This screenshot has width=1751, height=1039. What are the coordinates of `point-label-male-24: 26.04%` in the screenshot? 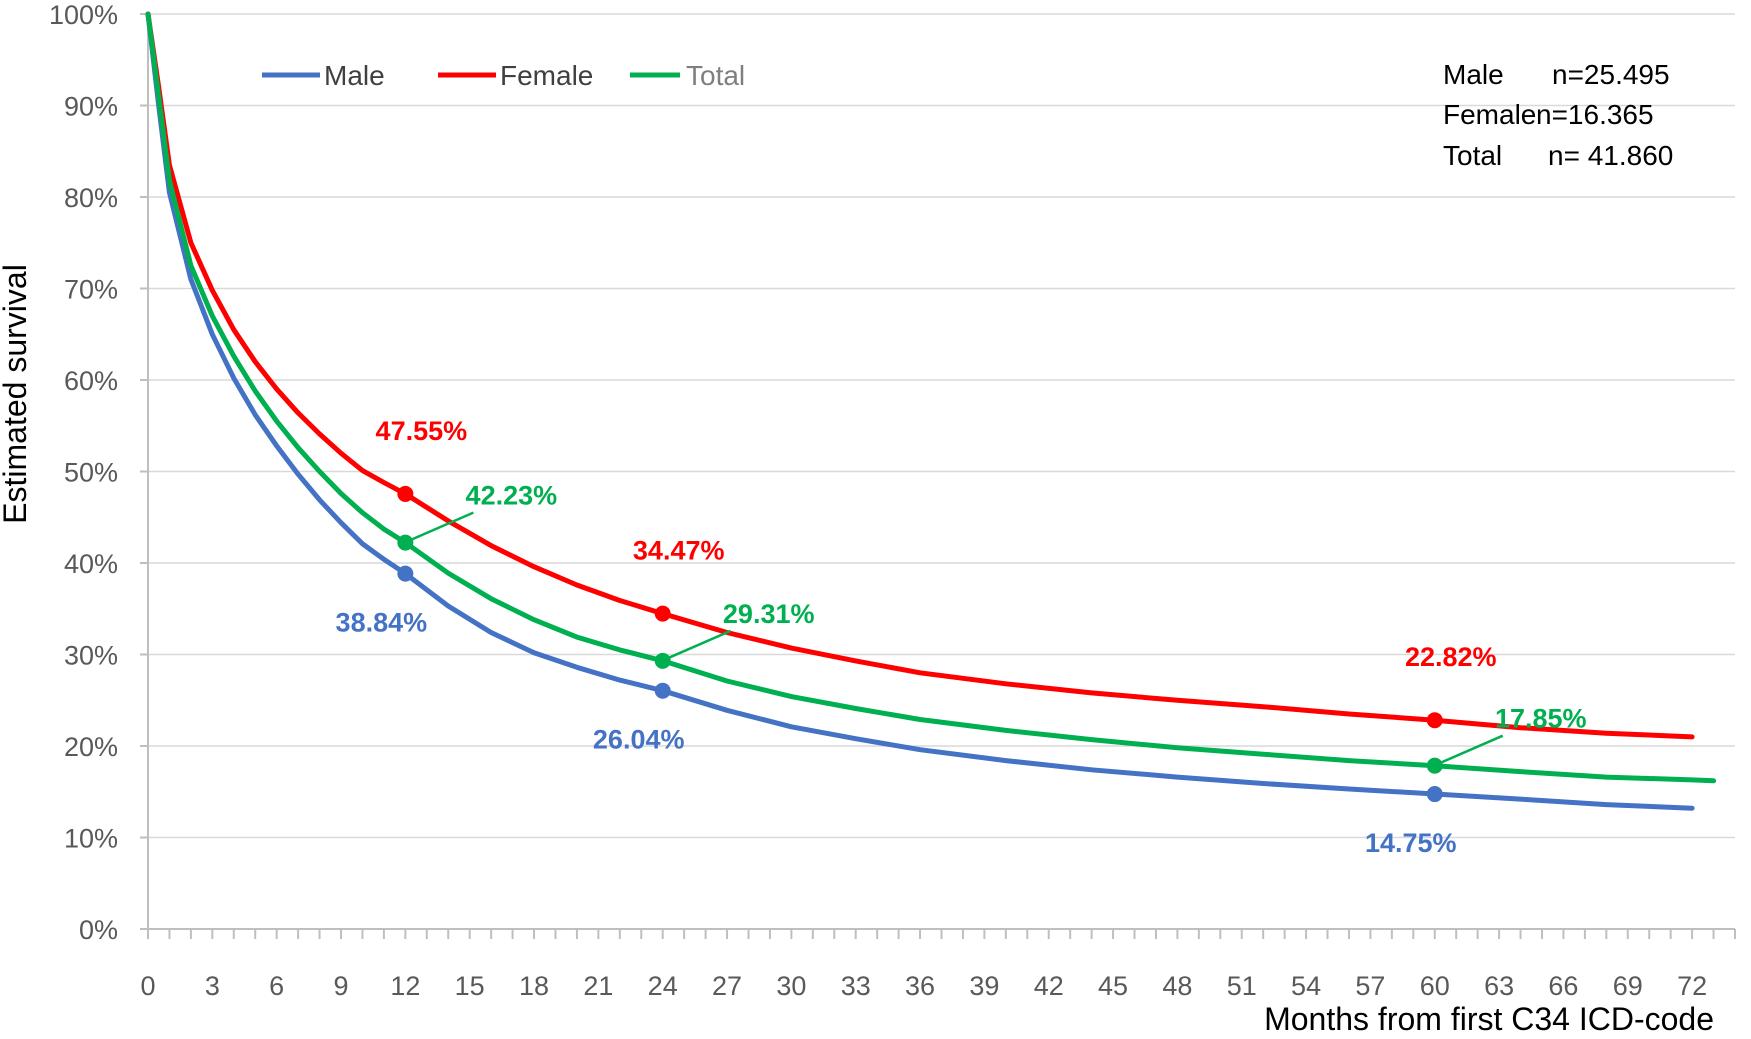 It's located at (639, 740).